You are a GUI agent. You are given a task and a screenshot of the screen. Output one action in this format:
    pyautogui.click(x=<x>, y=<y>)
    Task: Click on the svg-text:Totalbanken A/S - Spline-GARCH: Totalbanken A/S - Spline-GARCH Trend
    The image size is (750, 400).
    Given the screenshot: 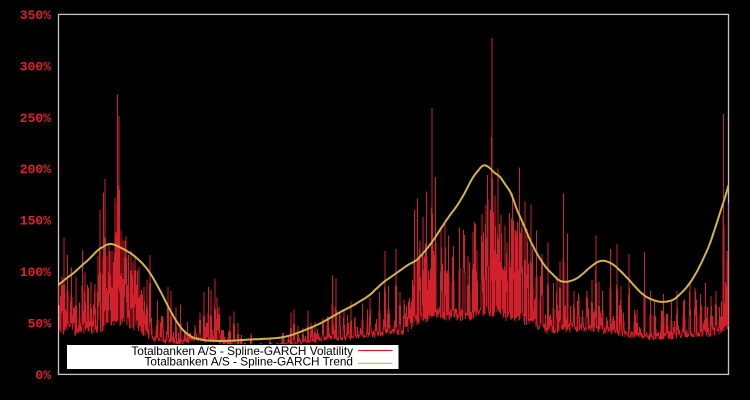 What is the action you would take?
    pyautogui.click(x=248, y=362)
    